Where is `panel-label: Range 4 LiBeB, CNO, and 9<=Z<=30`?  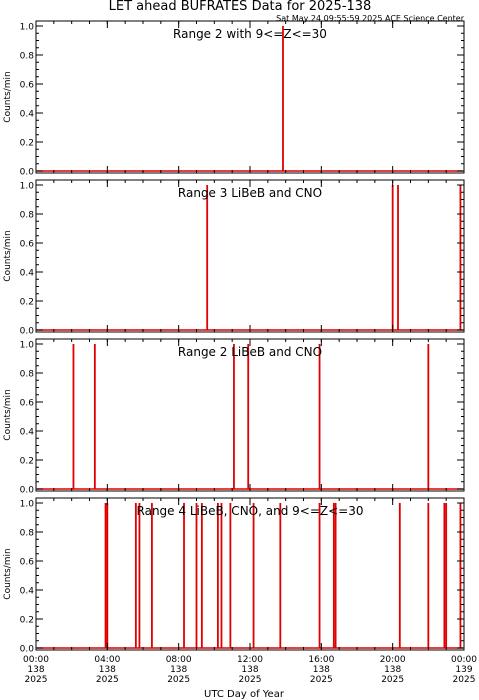
panel-label: Range 4 LiBeB, CNO, and 9<=Z<=30 is located at coordinates (250, 511).